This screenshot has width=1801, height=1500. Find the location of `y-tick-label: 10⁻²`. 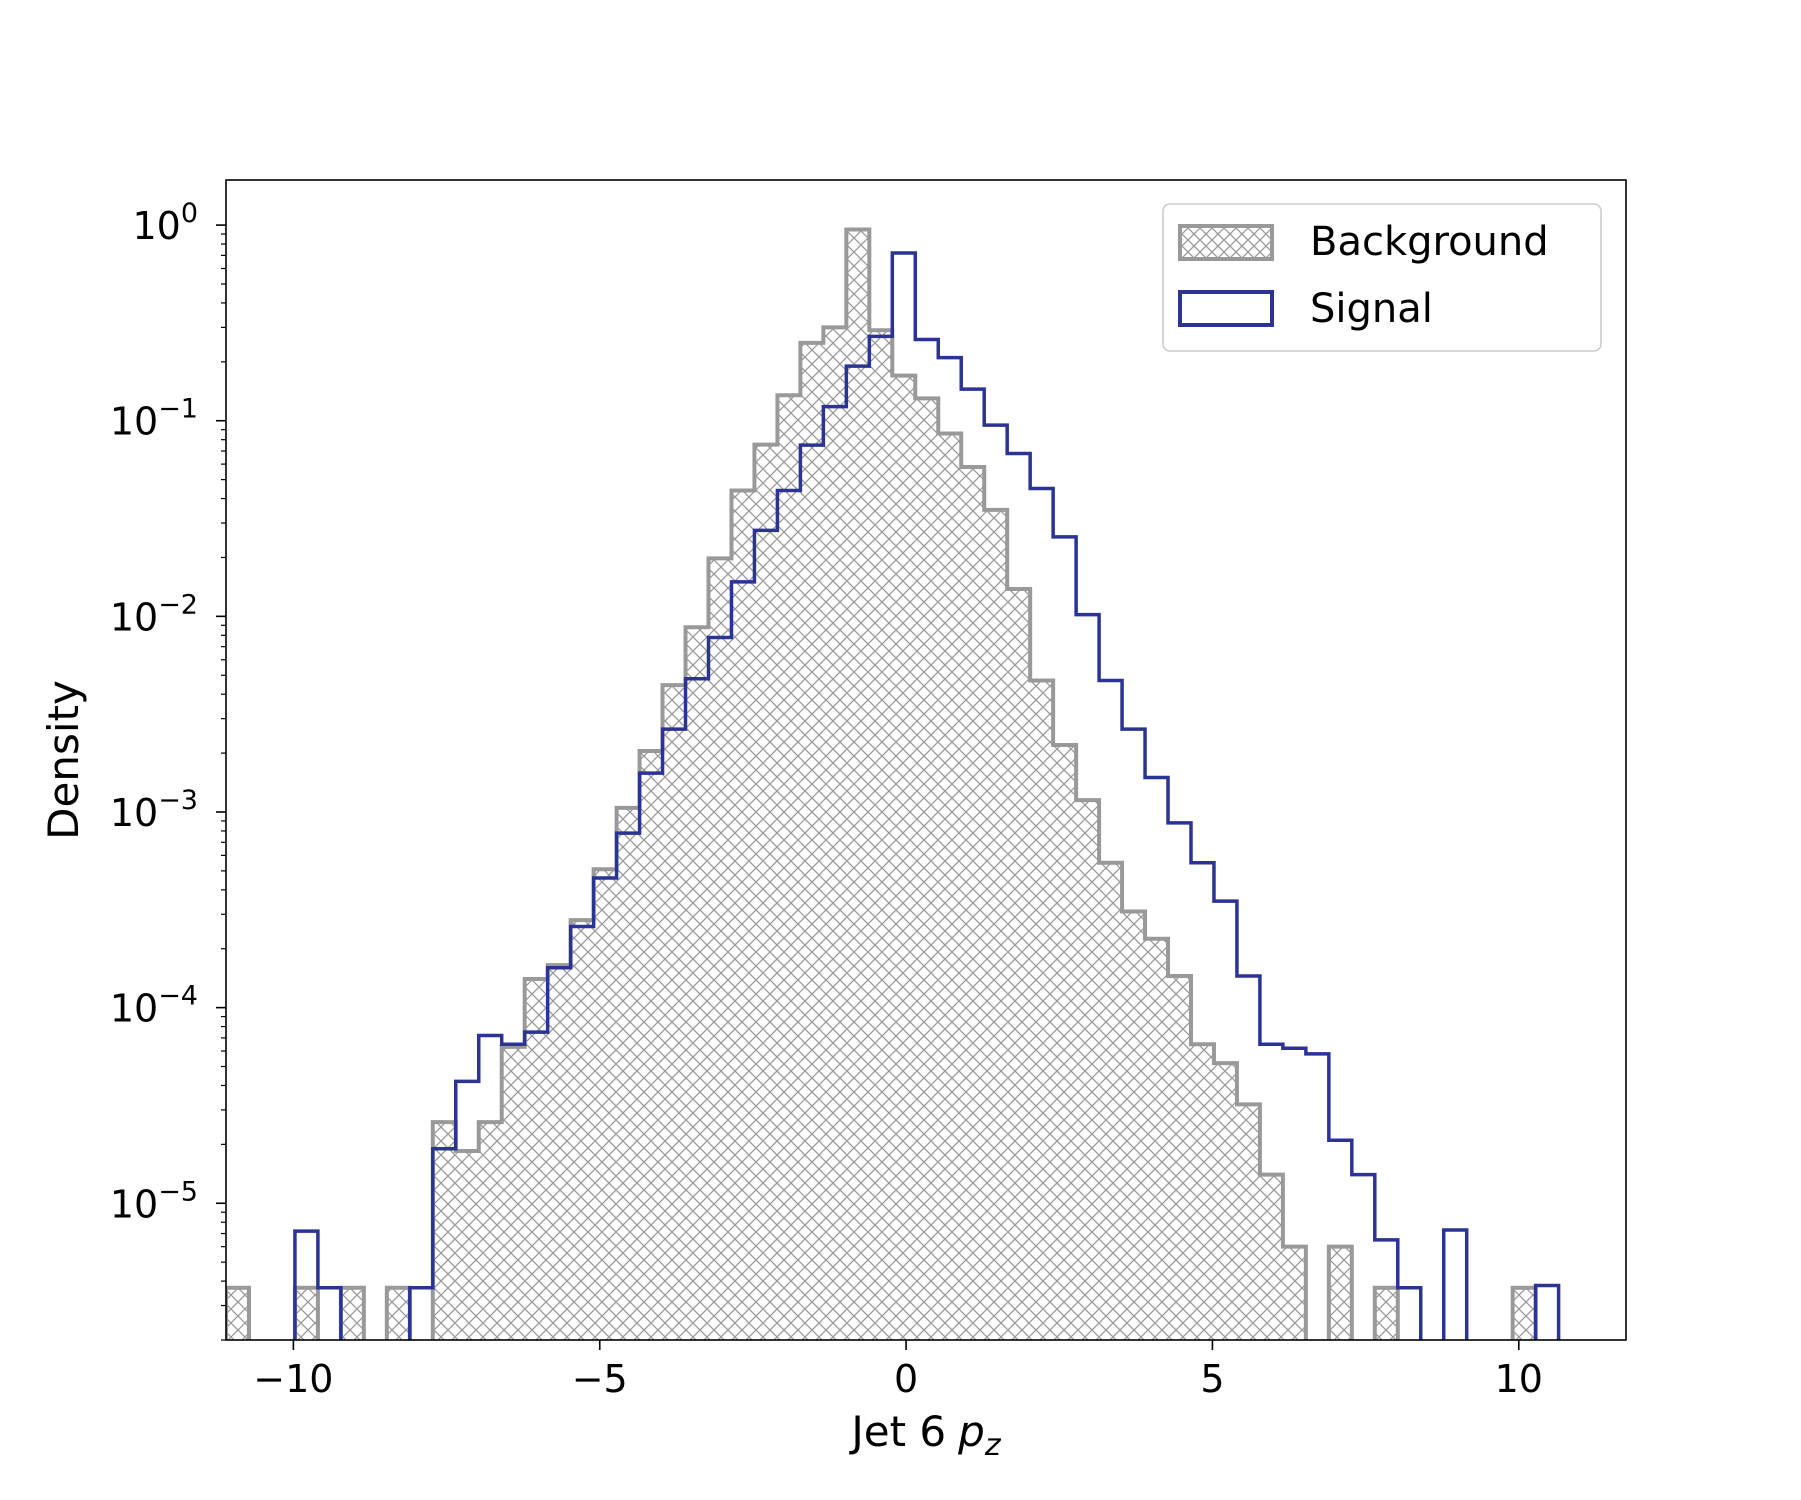

y-tick-label: 10⁻² is located at coordinates (154, 614).